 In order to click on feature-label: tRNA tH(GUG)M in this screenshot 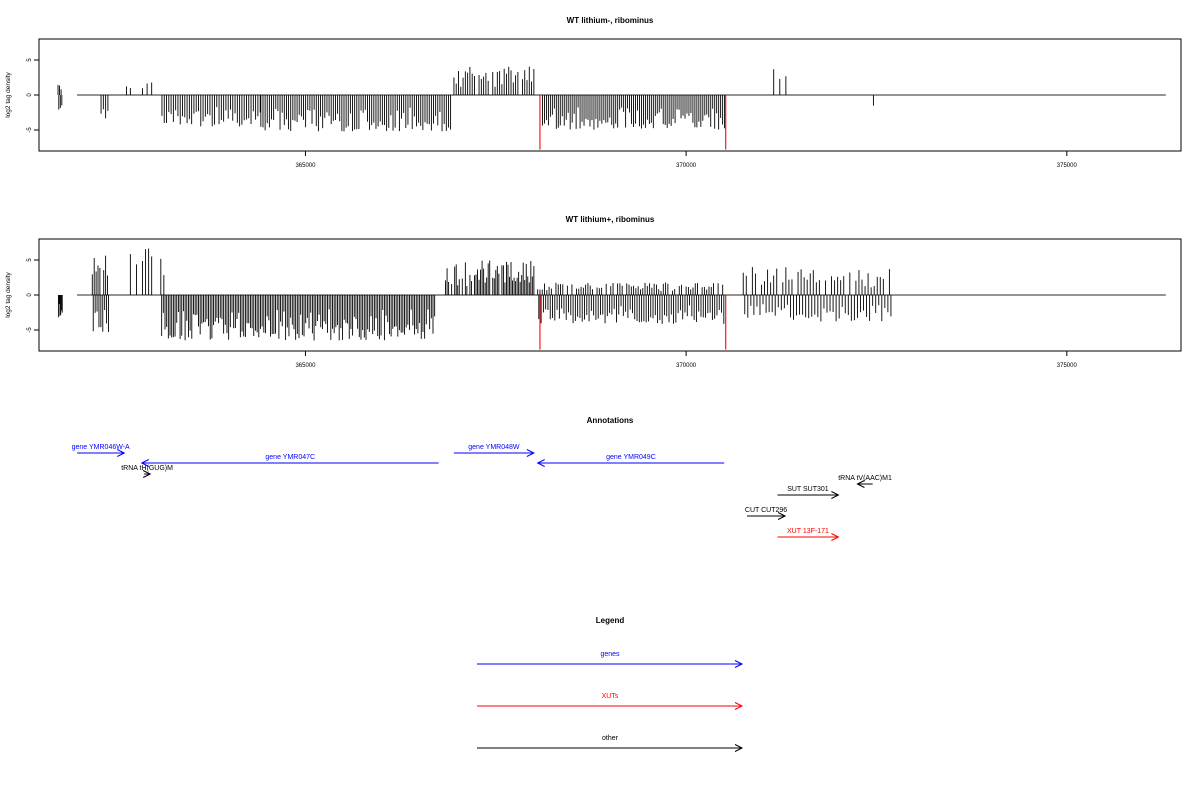, I will do `click(147, 468)`.